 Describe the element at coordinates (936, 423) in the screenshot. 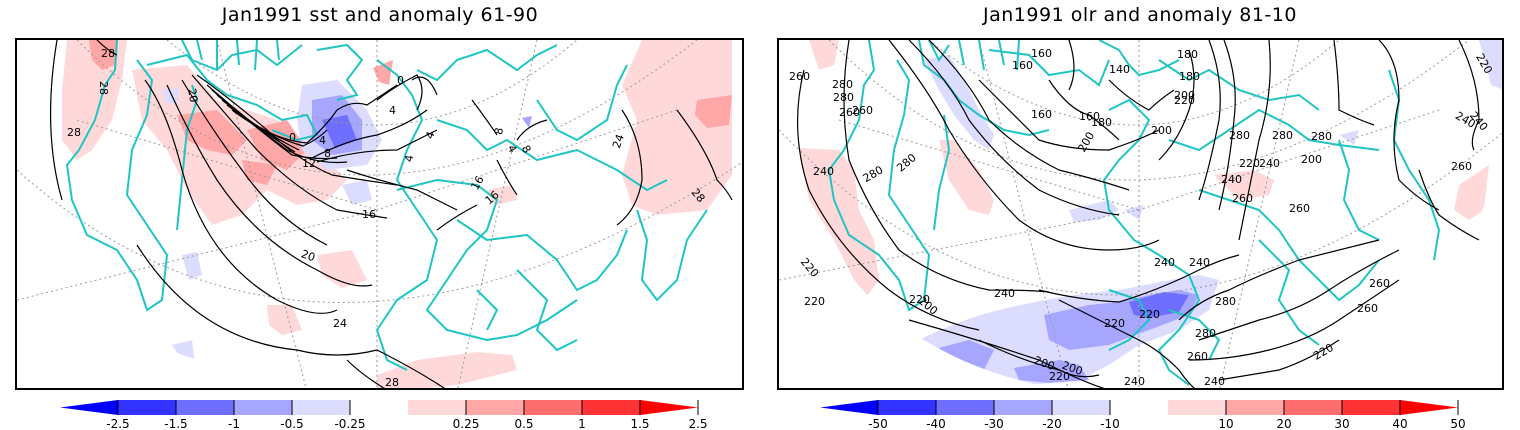

I see `colorbar-tick-label: -40` at that location.